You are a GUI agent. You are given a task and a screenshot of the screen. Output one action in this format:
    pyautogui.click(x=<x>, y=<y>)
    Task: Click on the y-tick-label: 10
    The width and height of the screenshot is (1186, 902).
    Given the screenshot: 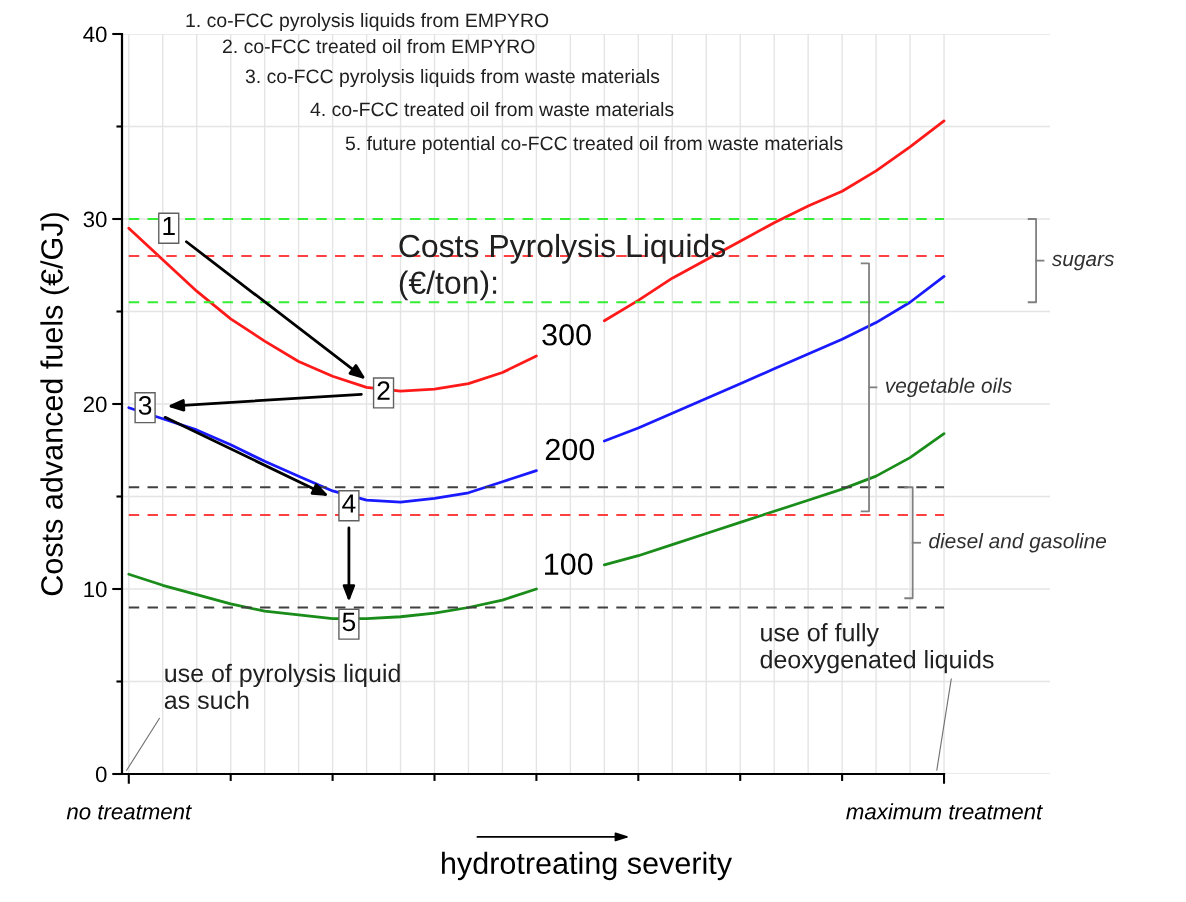 What is the action you would take?
    pyautogui.click(x=95, y=589)
    